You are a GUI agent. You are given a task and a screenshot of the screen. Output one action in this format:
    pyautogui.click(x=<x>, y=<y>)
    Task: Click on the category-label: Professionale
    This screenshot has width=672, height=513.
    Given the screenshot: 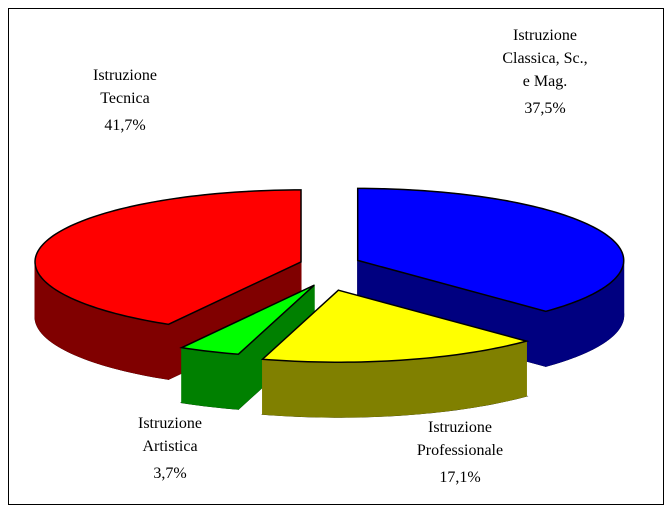 What is the action you would take?
    pyautogui.click(x=460, y=450)
    